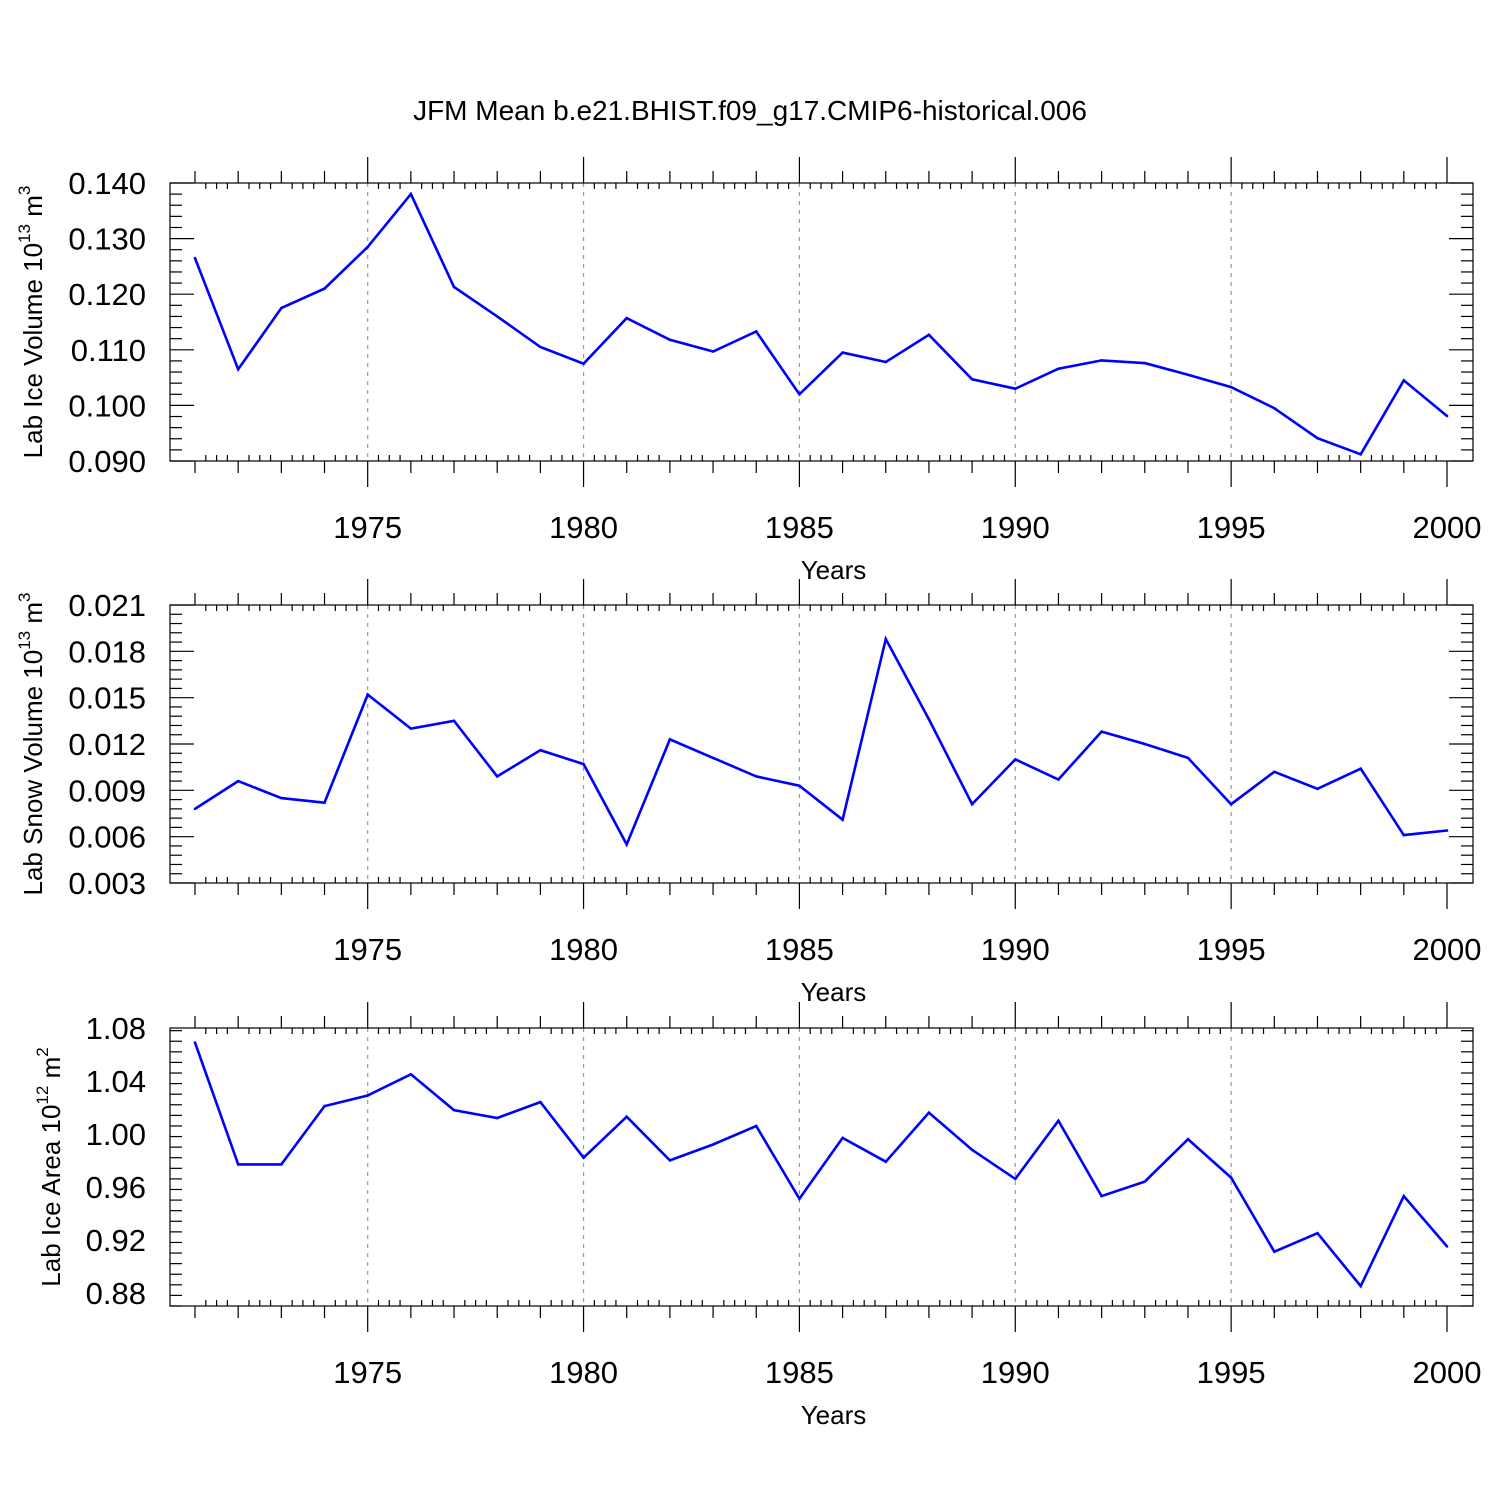 The height and width of the screenshot is (1500, 1500). I want to click on y-tick-label: 0.120, so click(107, 294).